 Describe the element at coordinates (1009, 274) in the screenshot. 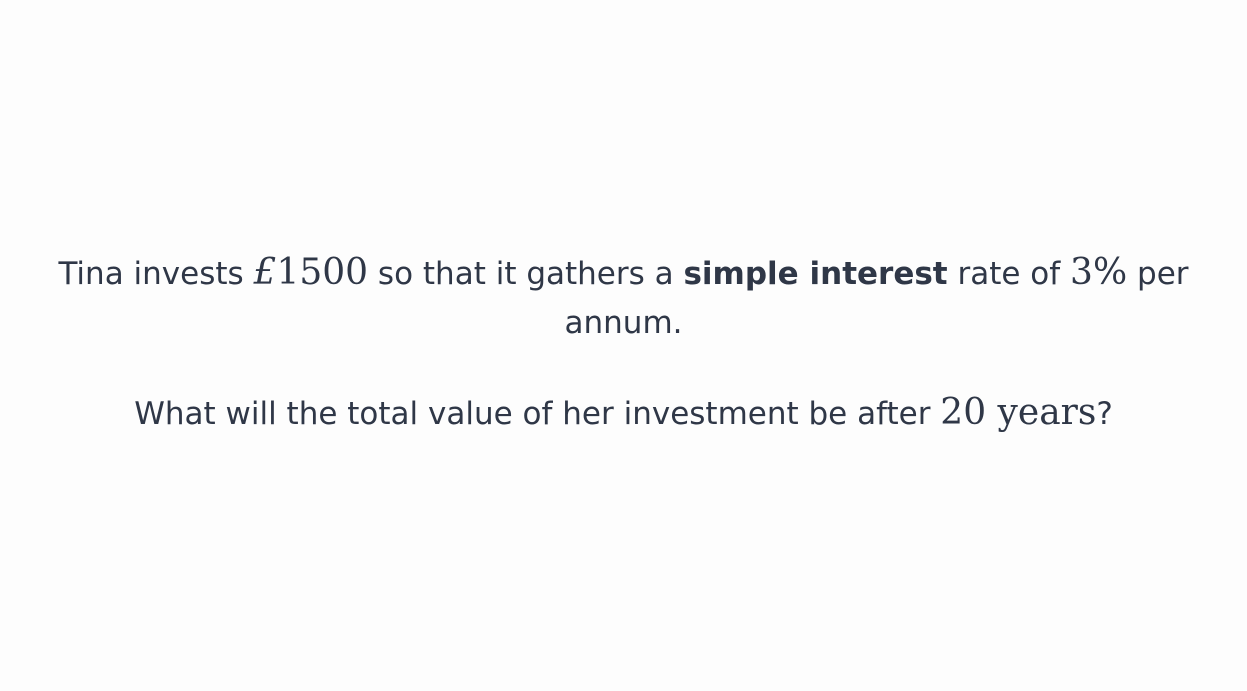

I see `question-rate-text: rate of` at that location.